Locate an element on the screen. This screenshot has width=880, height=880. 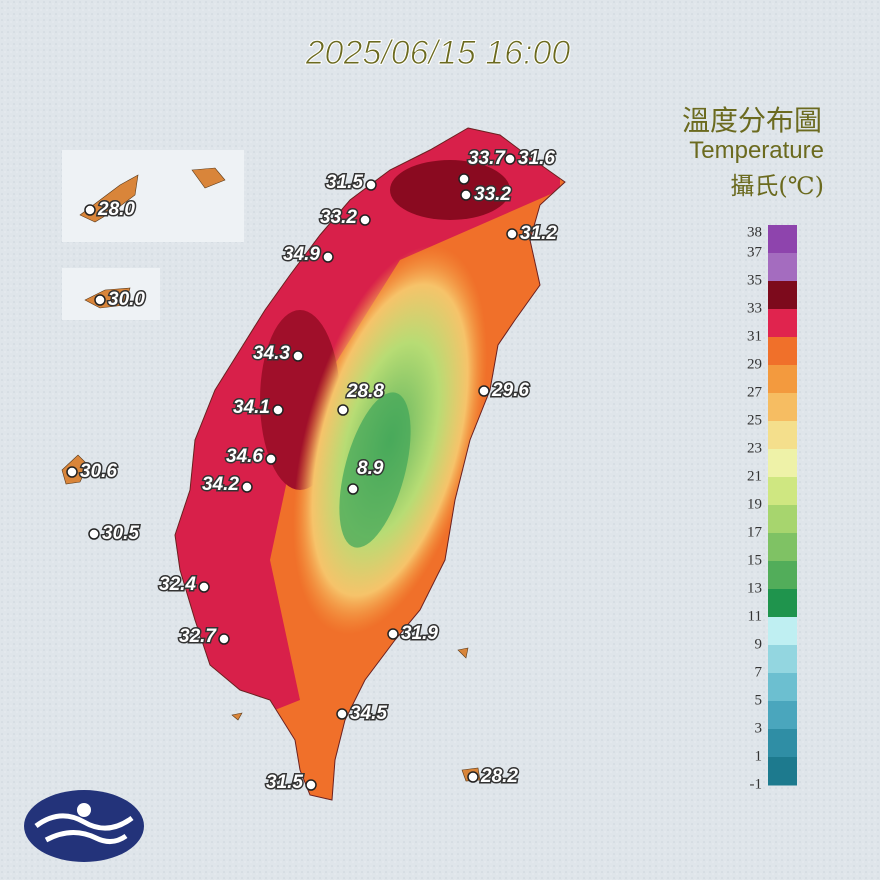
legend-title-zh: 溫度分布圖 is located at coordinates (752, 120).